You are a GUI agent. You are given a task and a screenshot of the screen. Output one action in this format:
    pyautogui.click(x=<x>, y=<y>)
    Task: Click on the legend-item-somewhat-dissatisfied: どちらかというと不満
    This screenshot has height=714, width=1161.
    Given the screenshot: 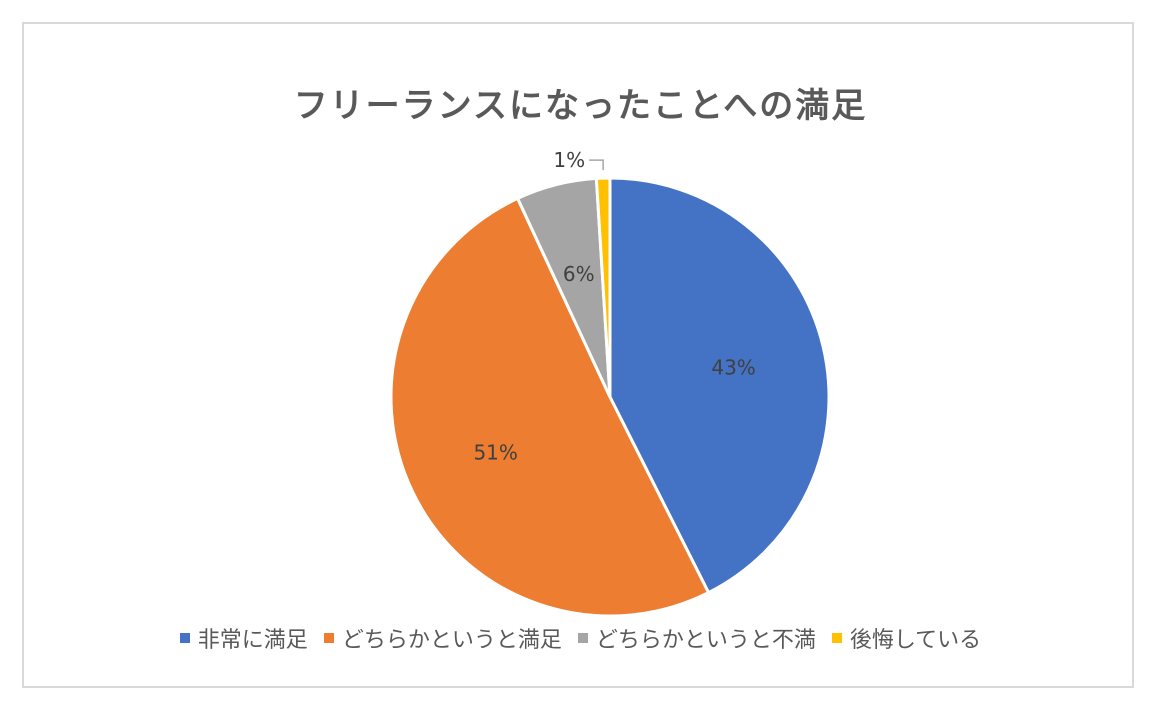 What is the action you would take?
    pyautogui.click(x=696, y=638)
    